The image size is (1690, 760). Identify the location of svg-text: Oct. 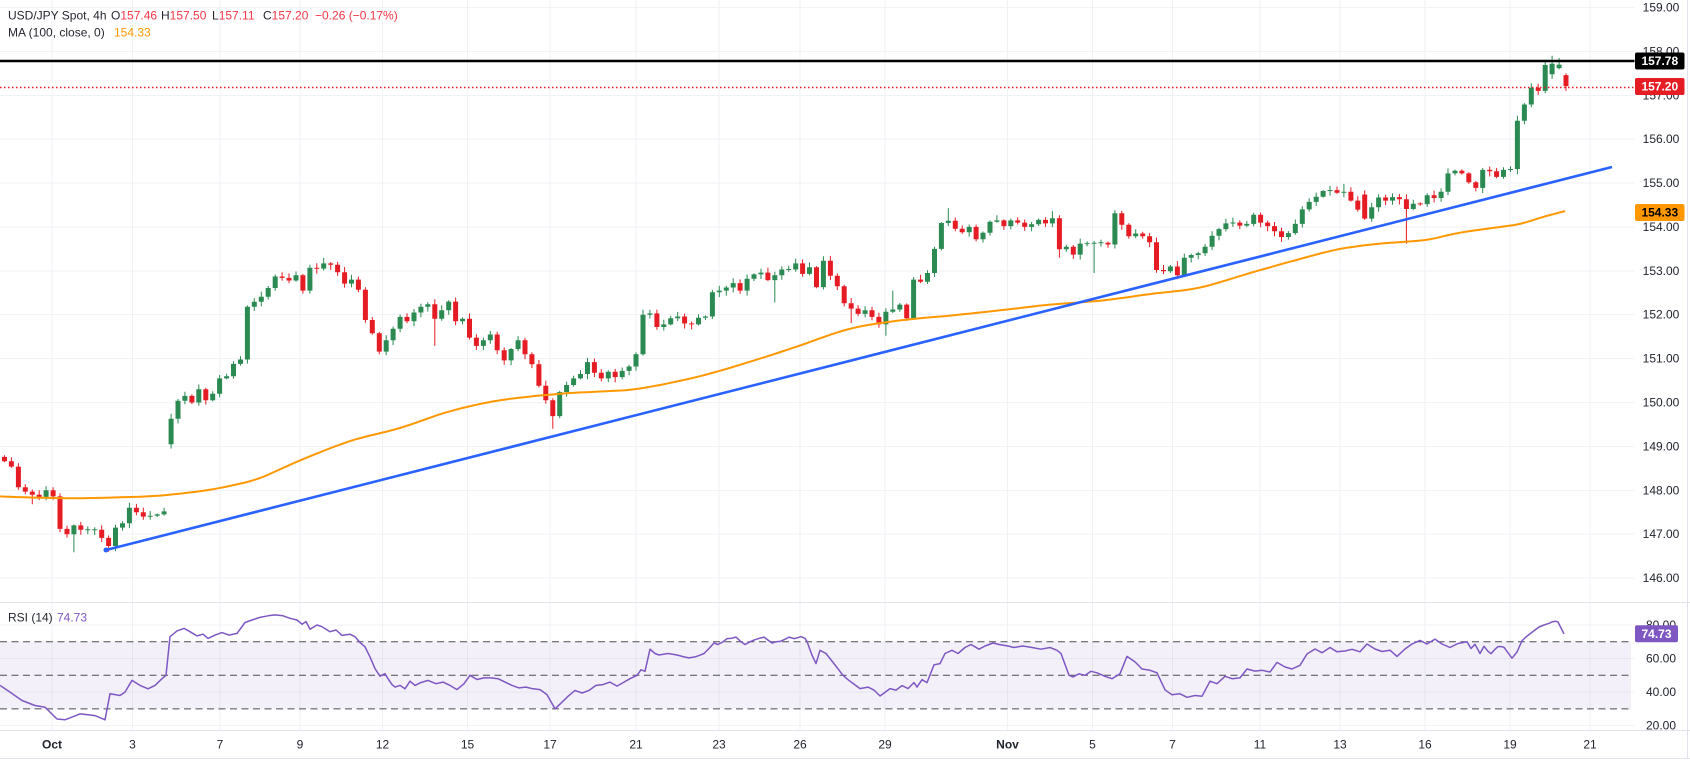
(52, 745).